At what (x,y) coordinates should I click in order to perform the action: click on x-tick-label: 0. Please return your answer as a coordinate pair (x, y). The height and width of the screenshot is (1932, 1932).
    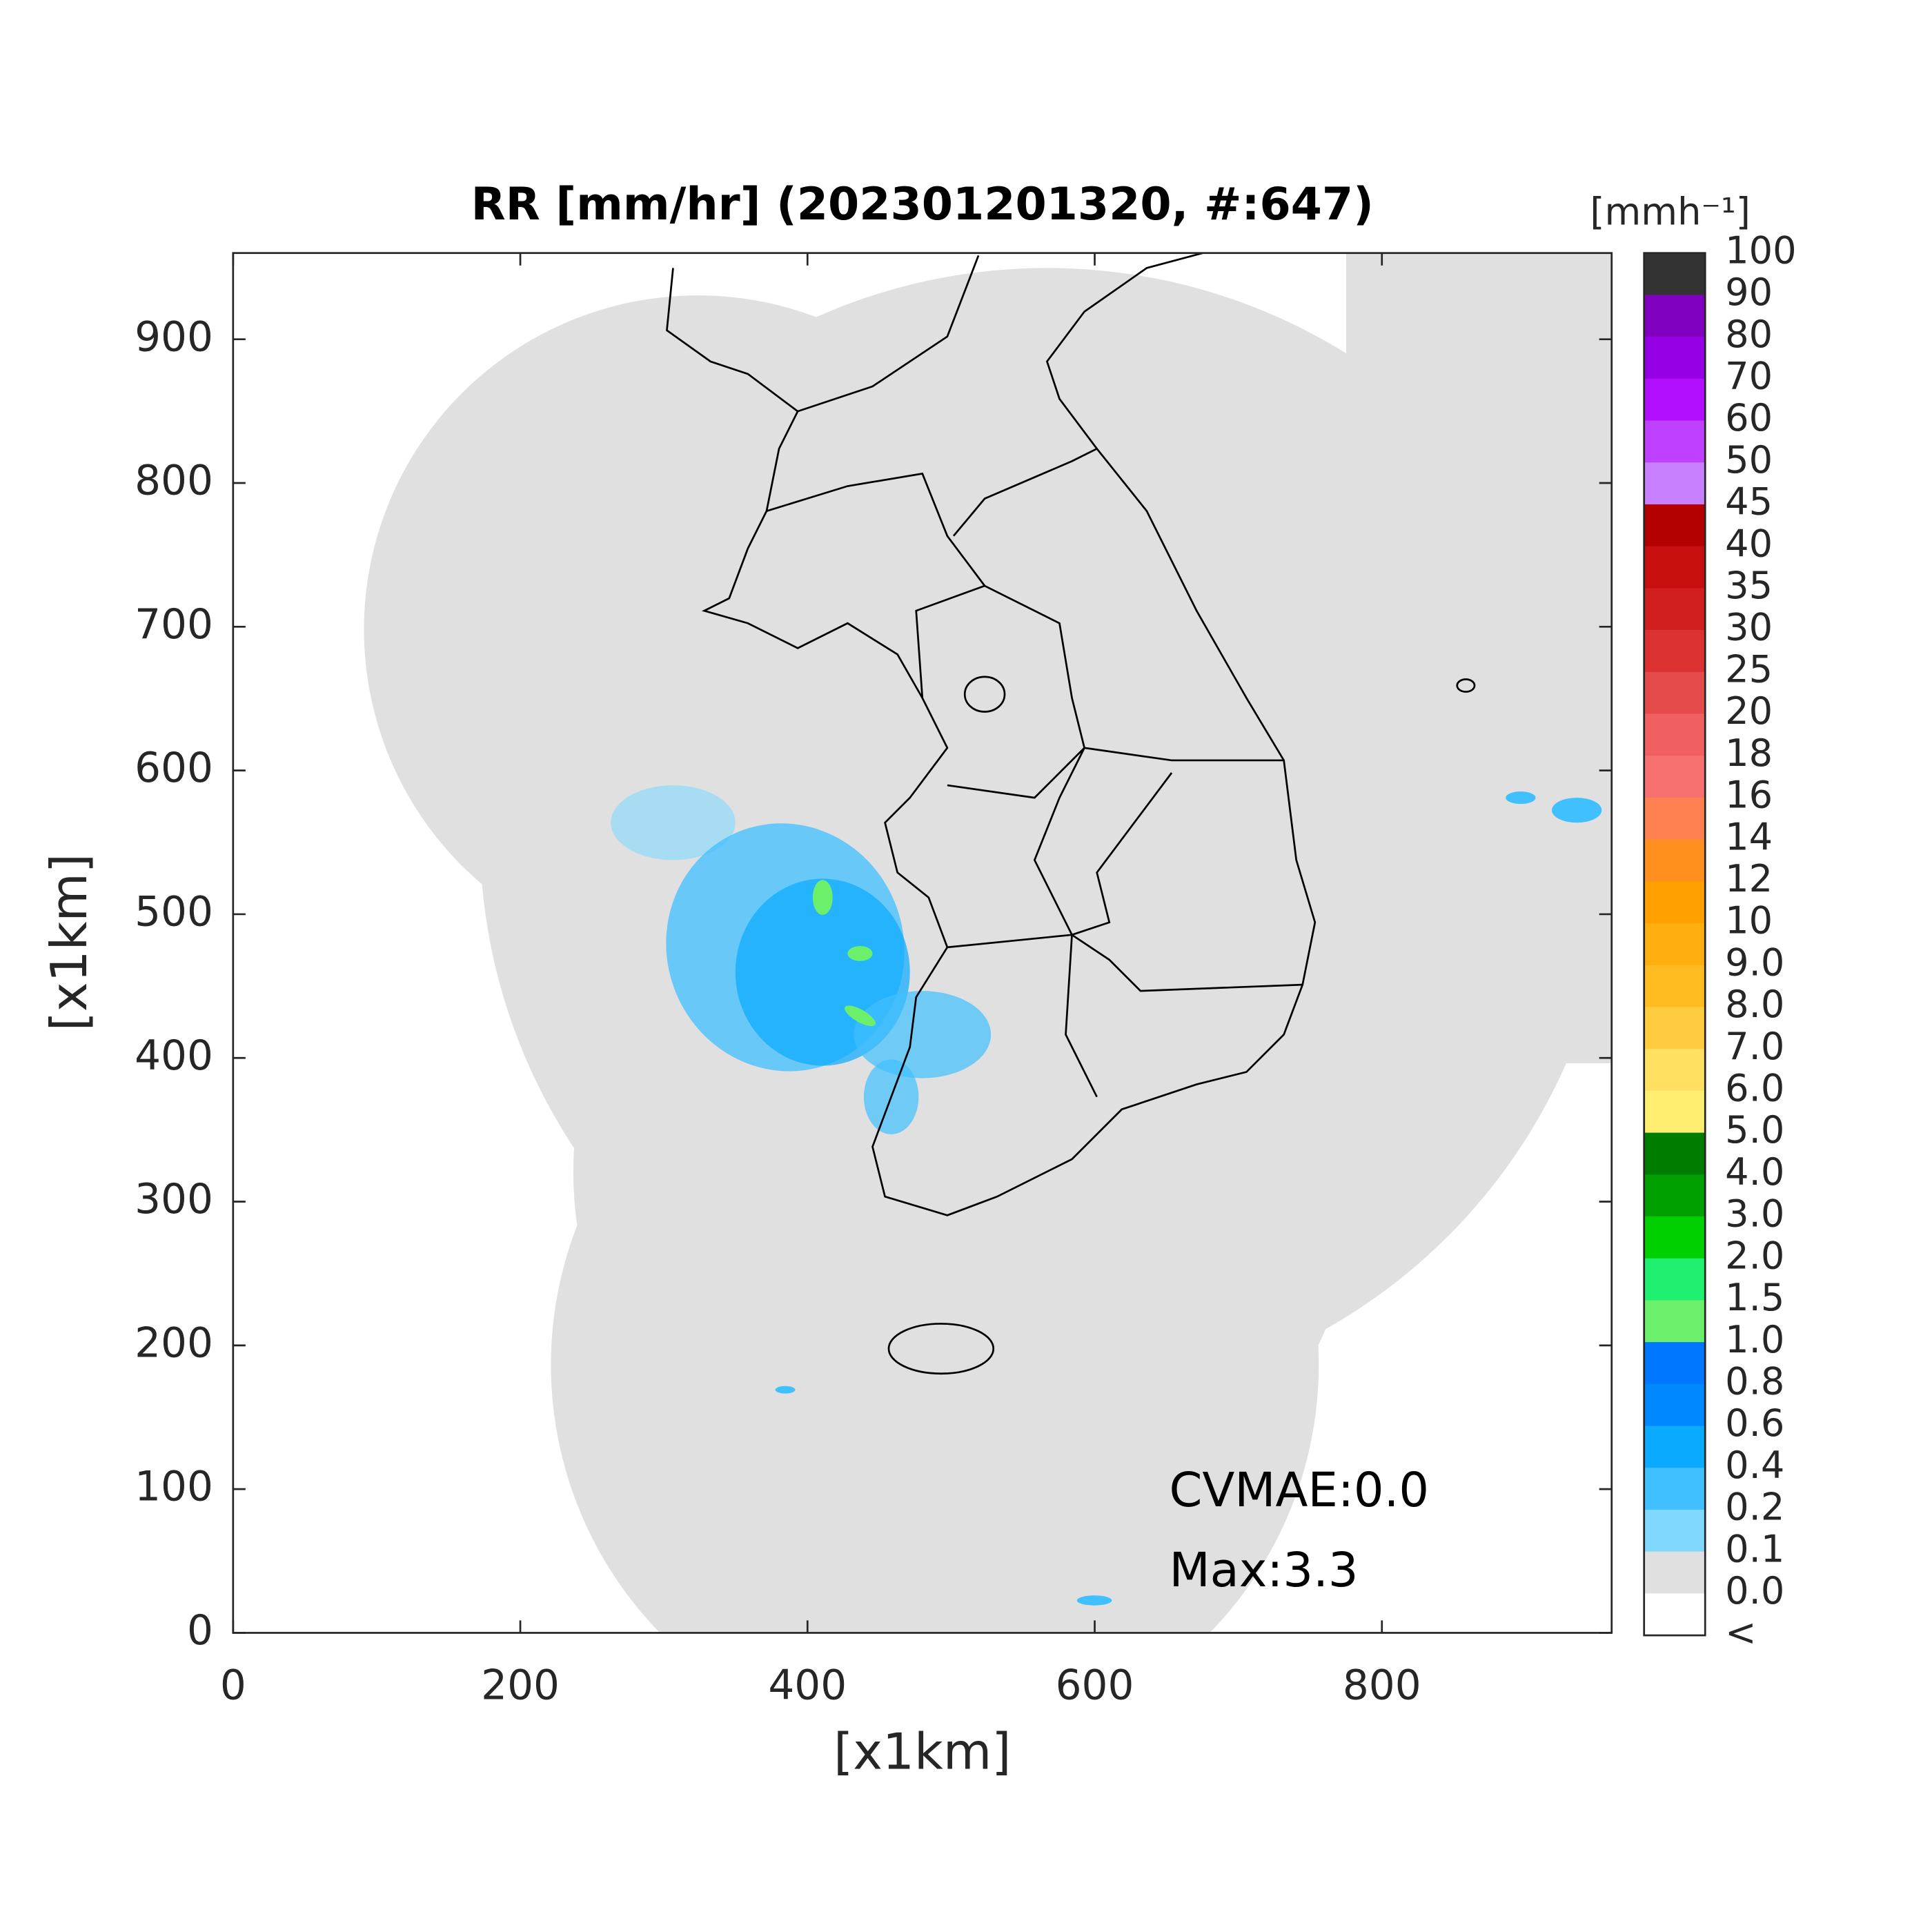
    Looking at the image, I should click on (233, 1686).